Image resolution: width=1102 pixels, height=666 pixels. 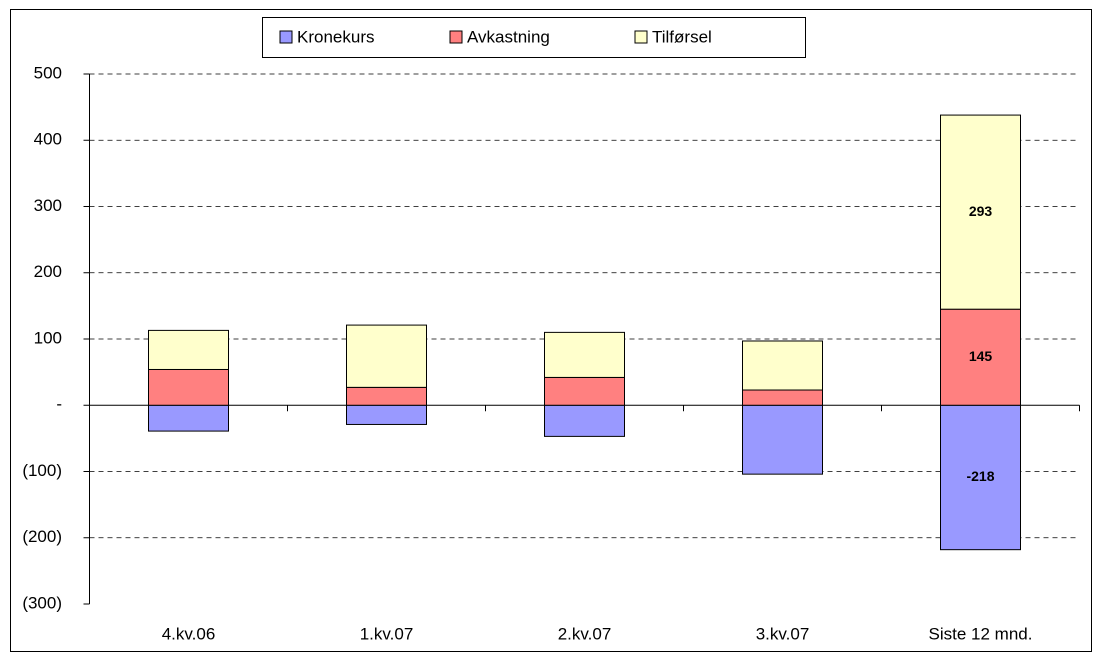 I want to click on legend-box, so click(x=534, y=37).